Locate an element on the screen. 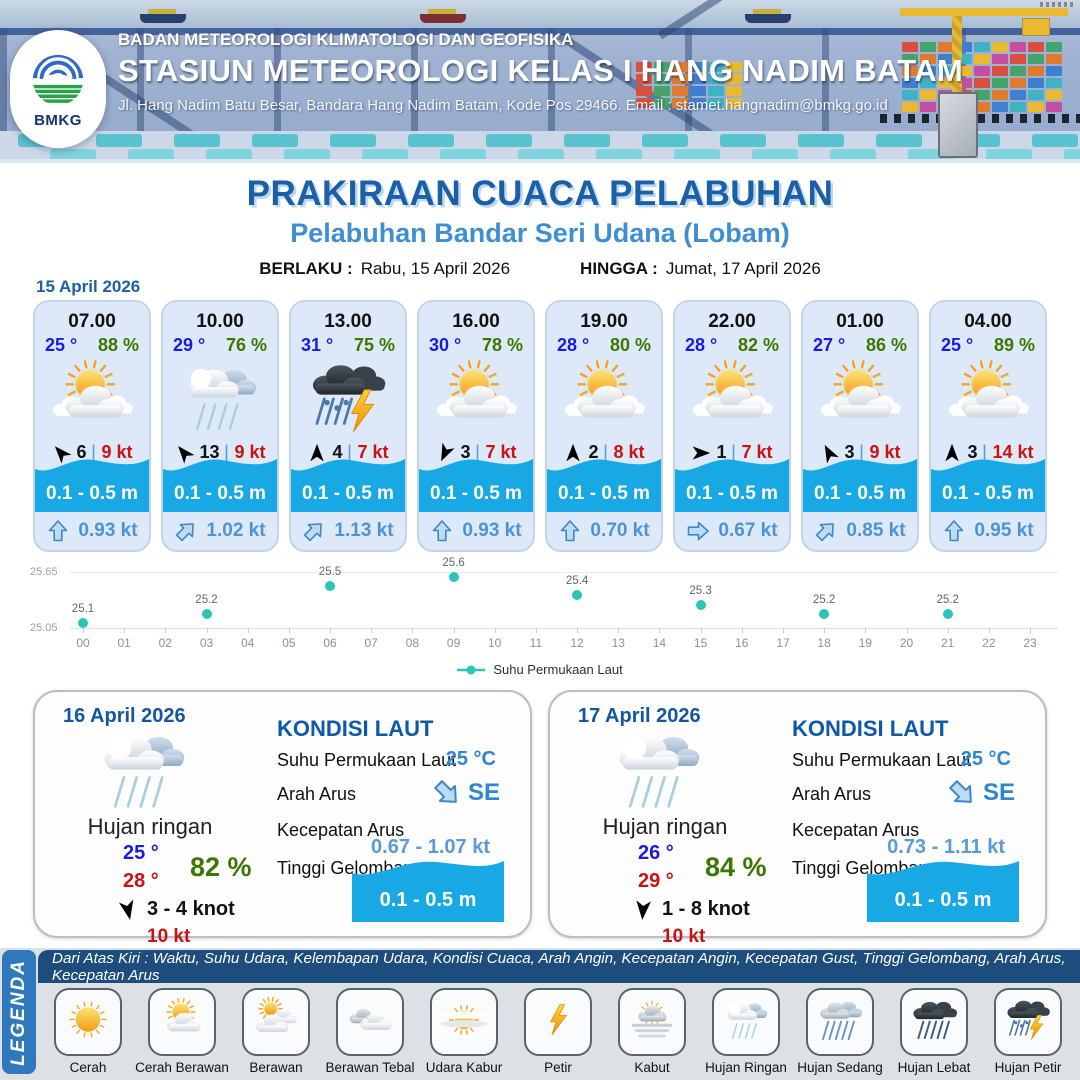  wind-speed: 3 is located at coordinates (849, 452).